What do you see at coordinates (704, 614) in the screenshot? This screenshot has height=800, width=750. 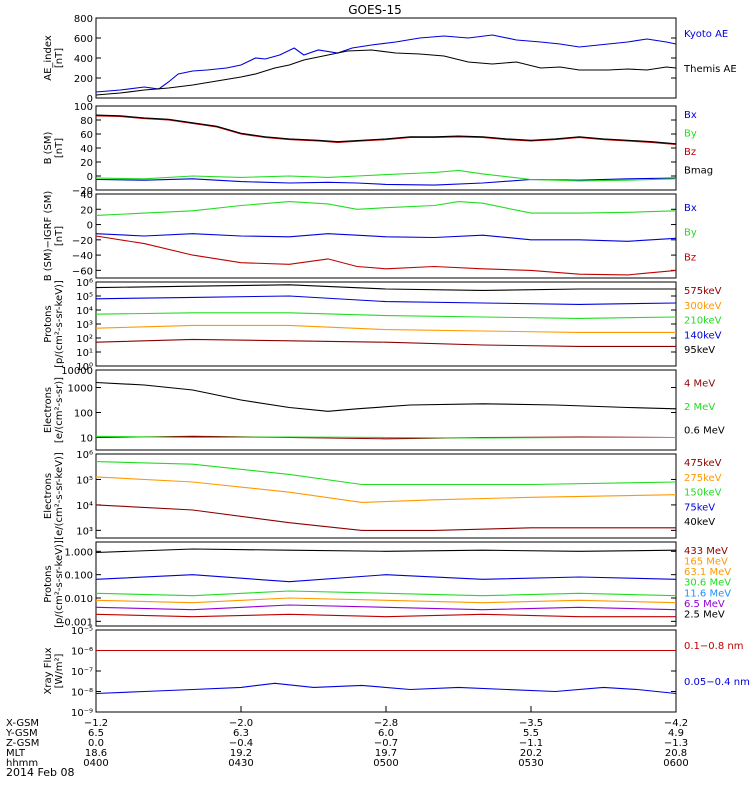 I see `legend-label: 2.5 MeV` at bounding box center [704, 614].